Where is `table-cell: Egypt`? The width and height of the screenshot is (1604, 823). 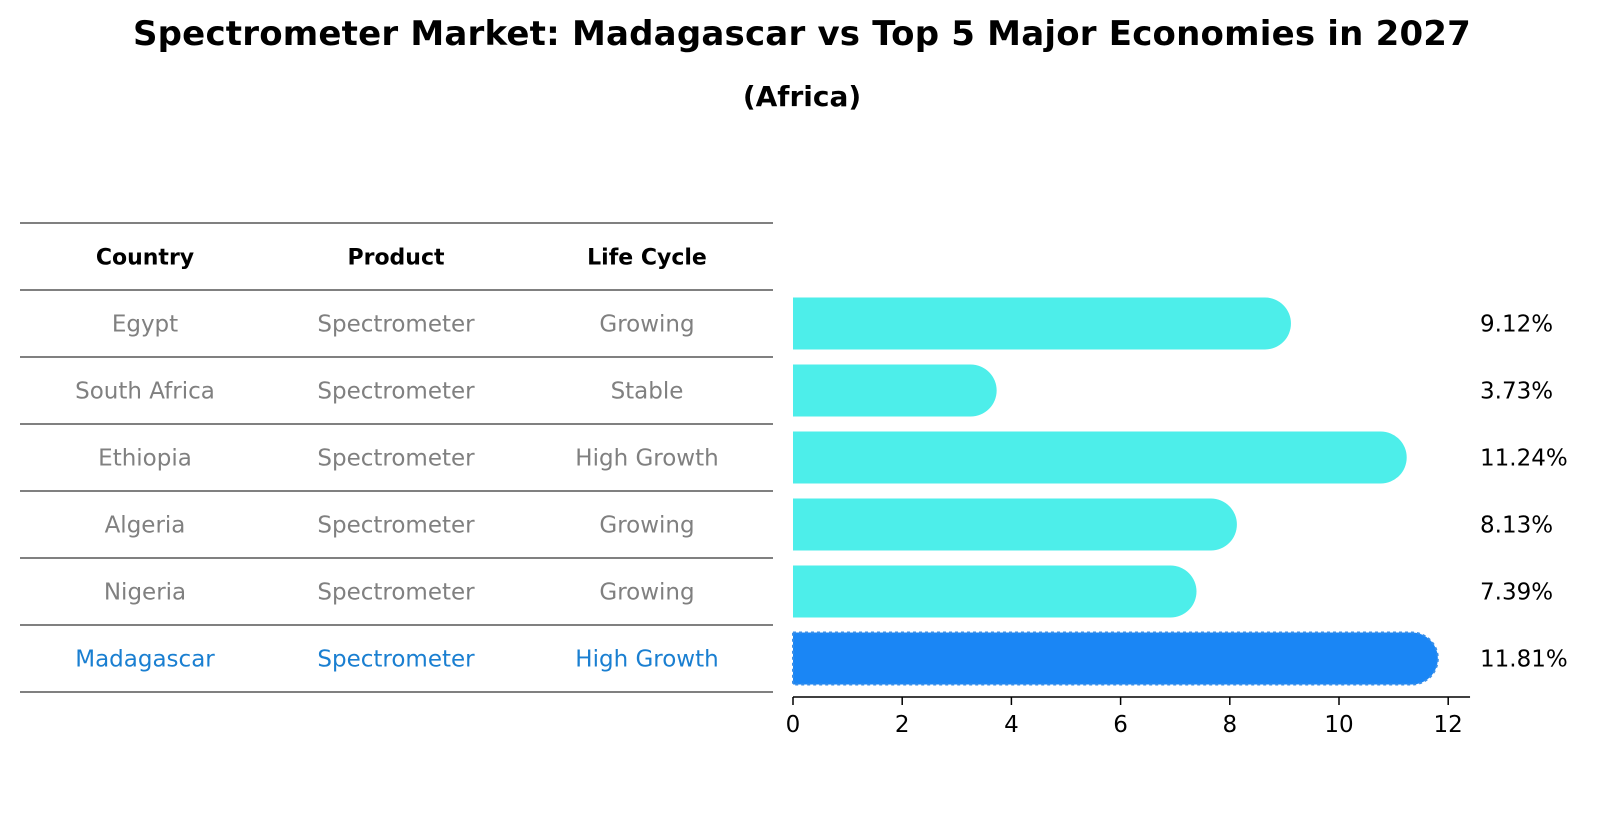
table-cell: Egypt is located at coordinates (145, 325).